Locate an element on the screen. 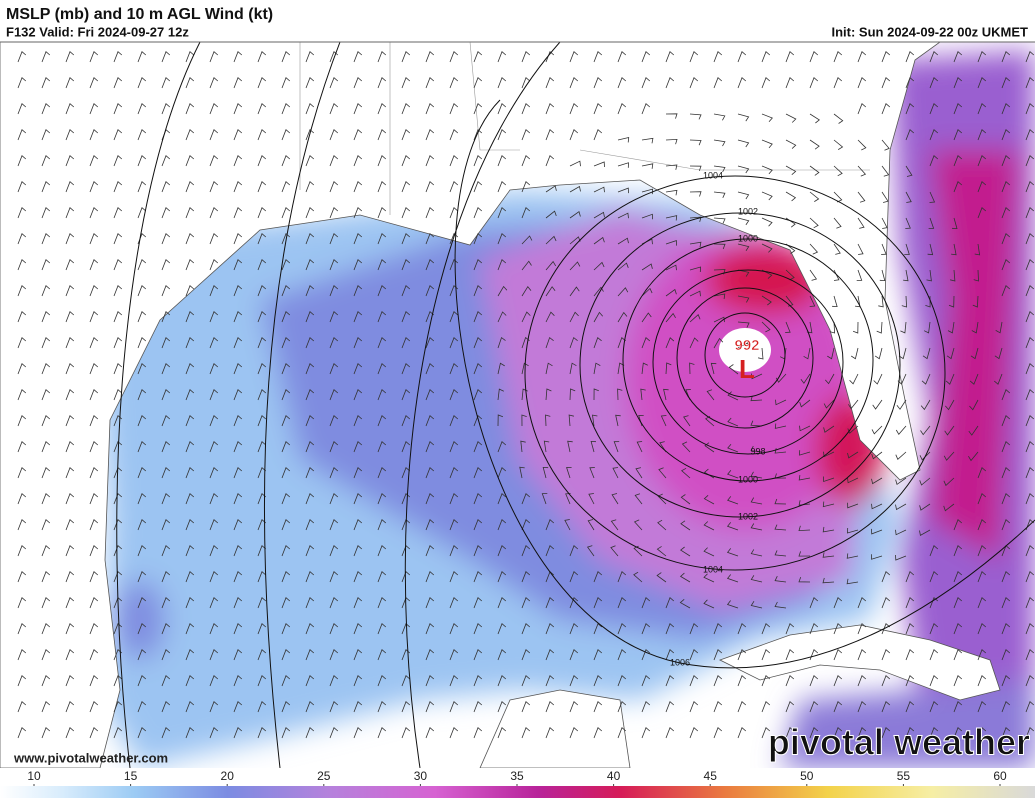 This screenshot has height=800, width=1035. title: MSLP (mb) and 10 m AGL Wind (kt) is located at coordinates (139, 14).